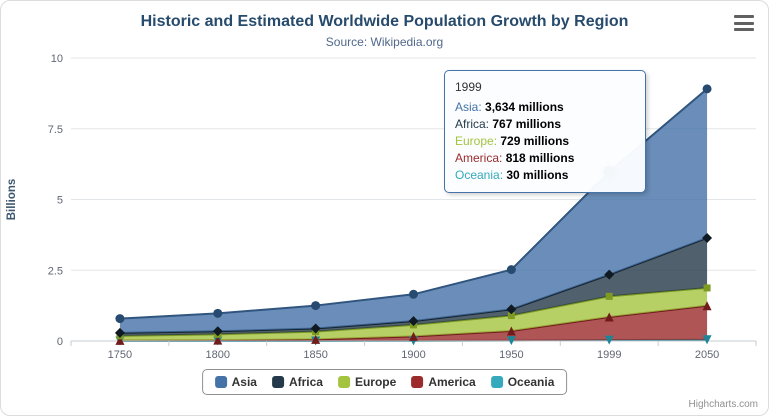 The height and width of the screenshot is (416, 769). I want to click on svg-text: 2.5, so click(55, 271).